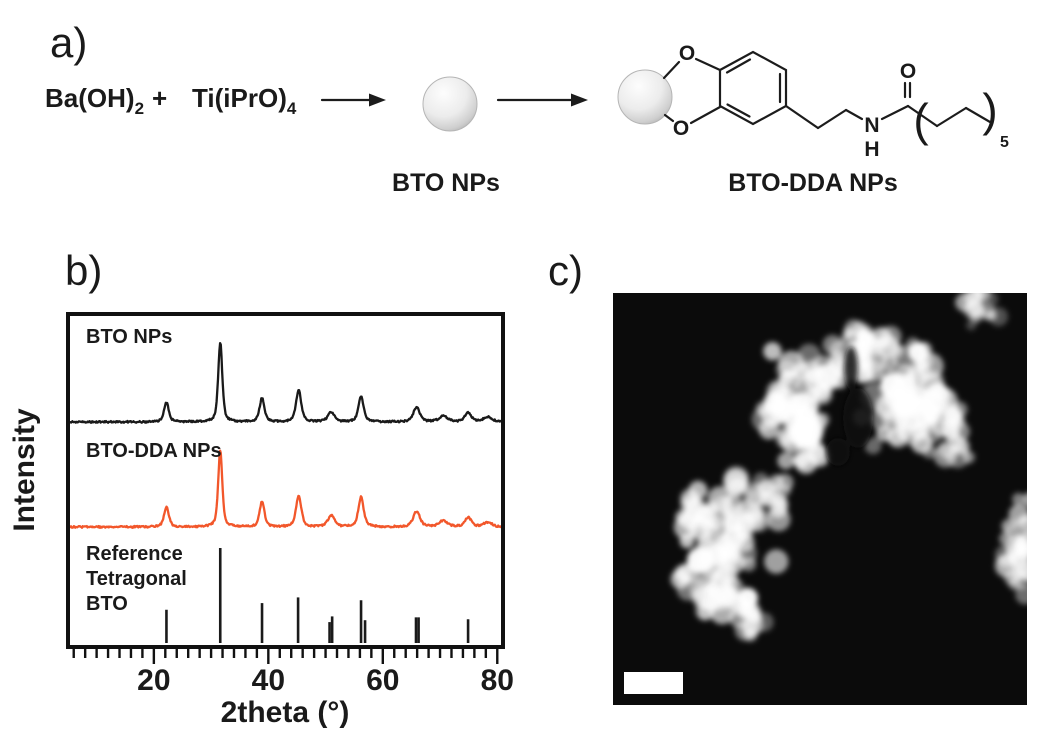 This screenshot has height=752, width=1050. I want to click on bto-dda-structure: O O N H O ( ) 5, so click(813, 101).